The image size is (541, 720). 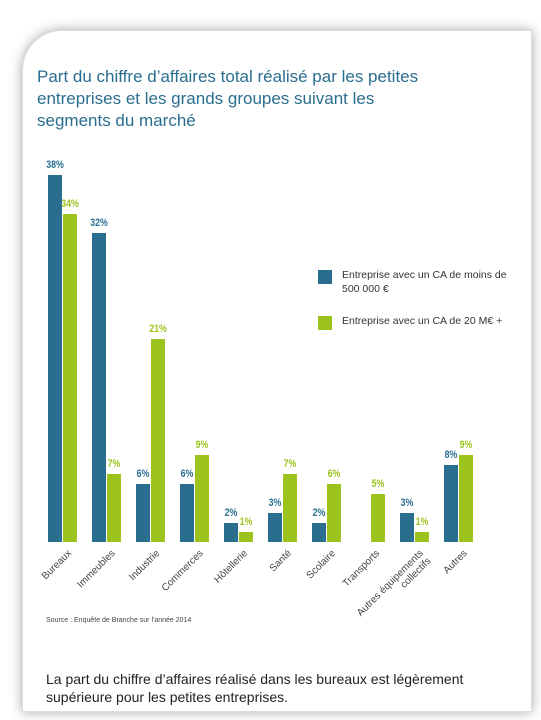 I want to click on value-label: 5%, so click(x=378, y=483).